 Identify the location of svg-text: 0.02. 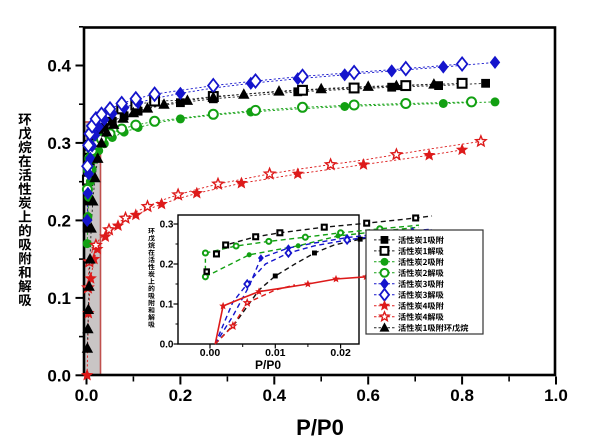
(340, 353).